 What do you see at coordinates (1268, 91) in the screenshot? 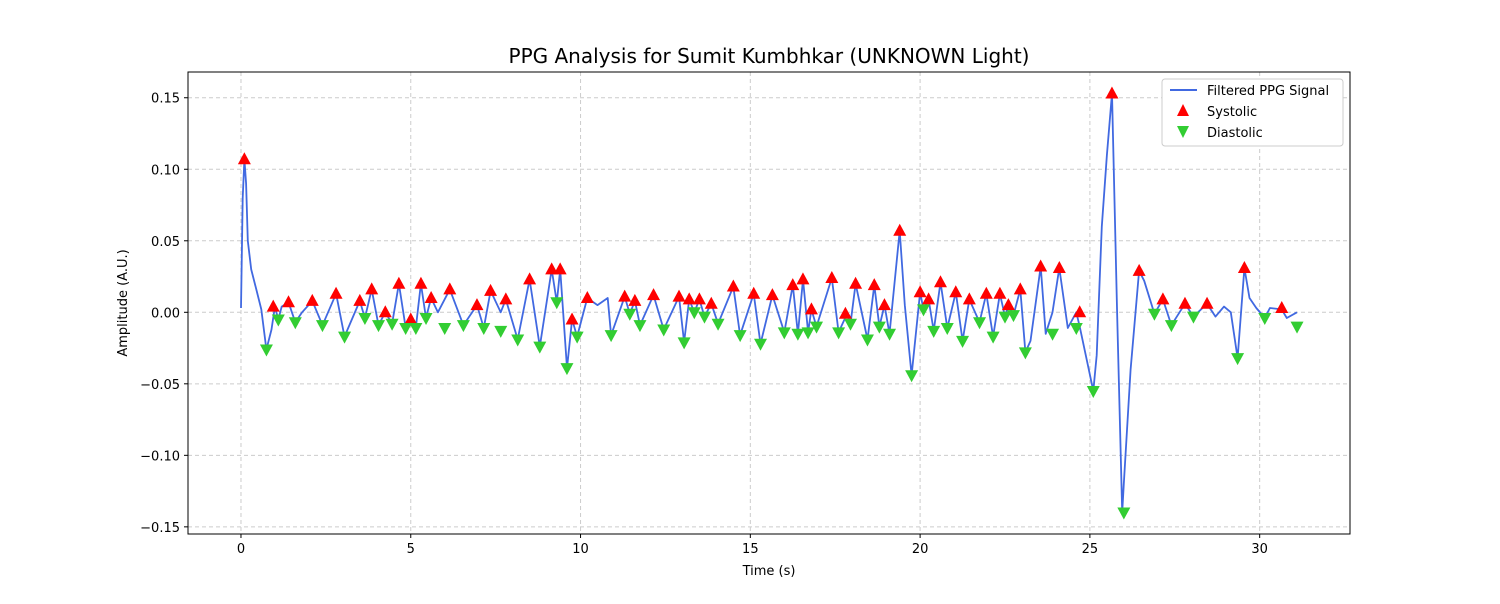
I see `legend-signal-label: Filtered PPG Signal` at bounding box center [1268, 91].